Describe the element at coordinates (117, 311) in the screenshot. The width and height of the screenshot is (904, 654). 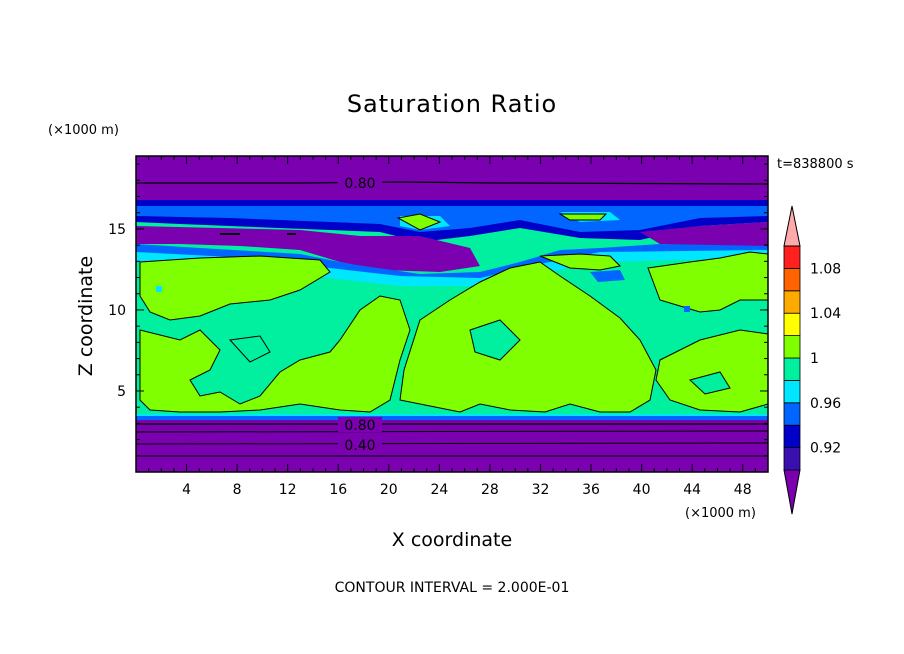
I see `y-tick-label: 10` at that location.